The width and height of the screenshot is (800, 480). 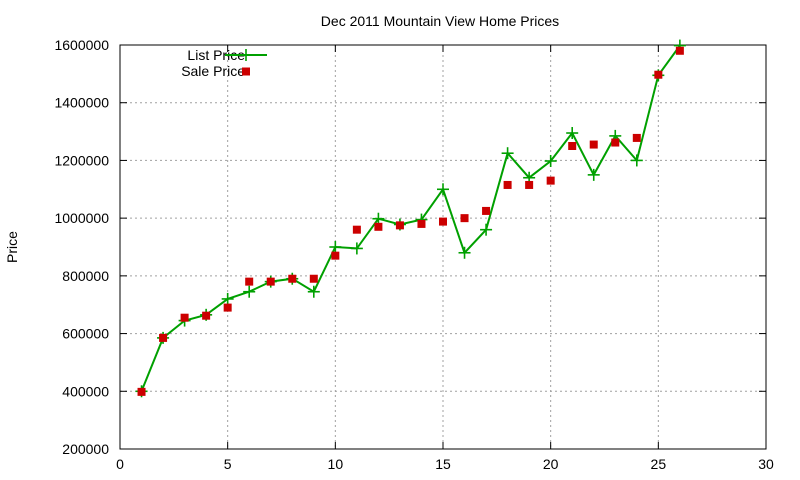 I want to click on x-tick-label: 15, so click(x=443, y=464).